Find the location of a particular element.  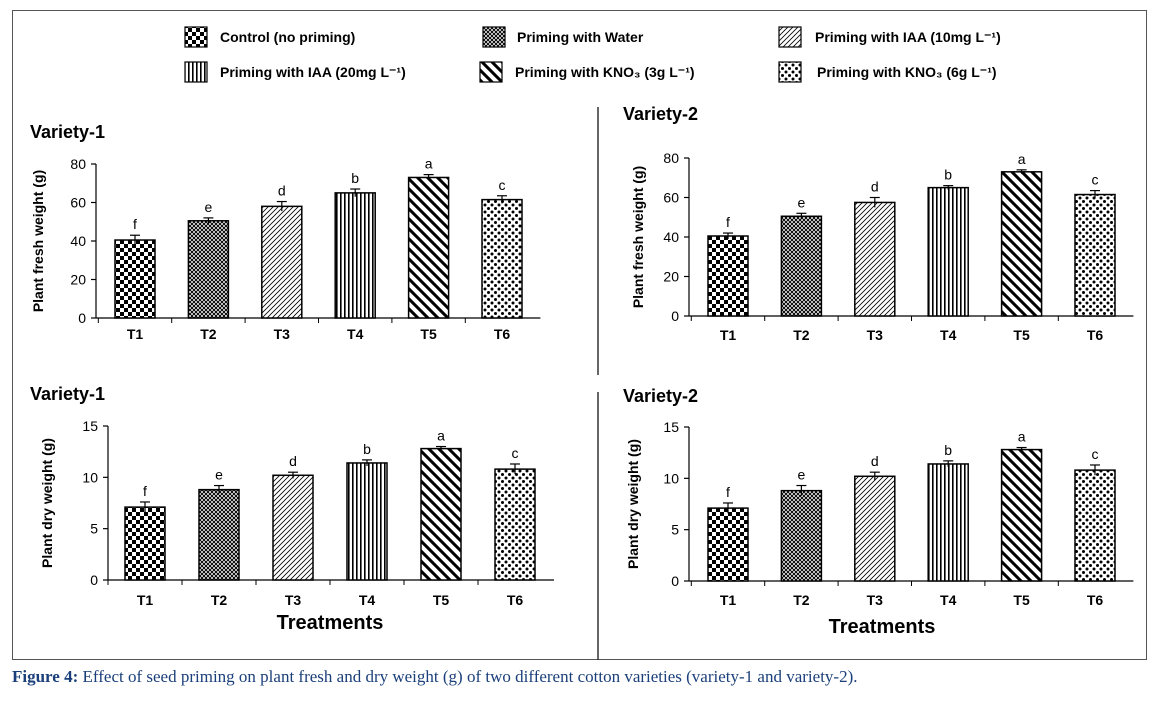

y-tick-label: 60 is located at coordinates (671, 198).